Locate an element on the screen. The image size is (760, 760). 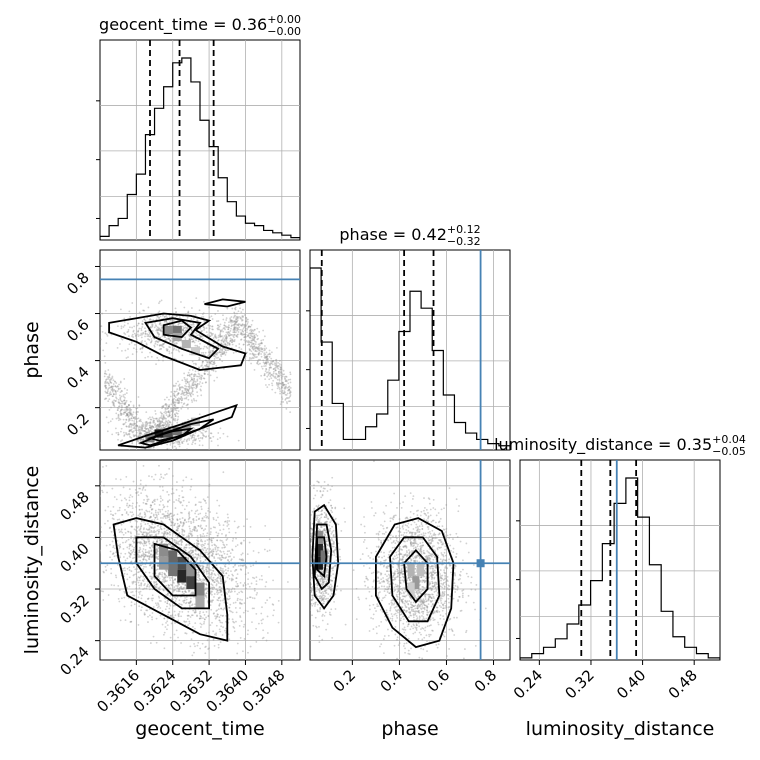
panel-luminosity_distance-vs-geocent_time is located at coordinates (200, 560).